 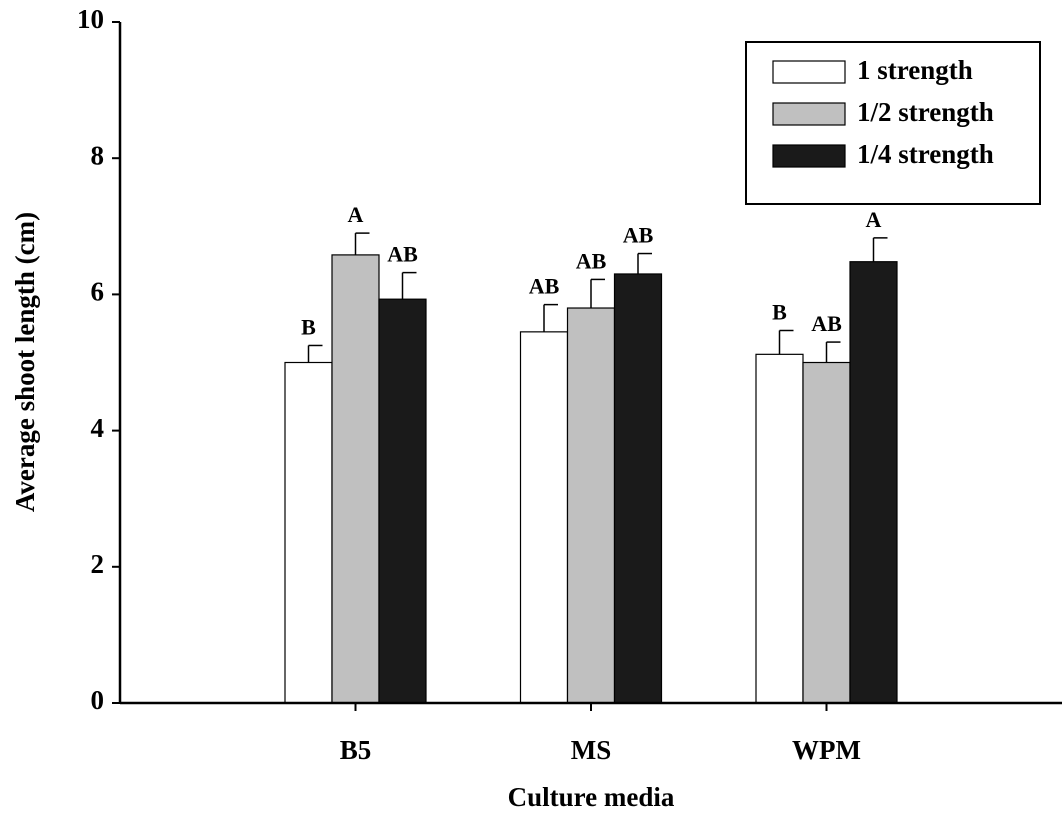 What do you see at coordinates (591, 750) in the screenshot?
I see `x-tick-label: MS` at bounding box center [591, 750].